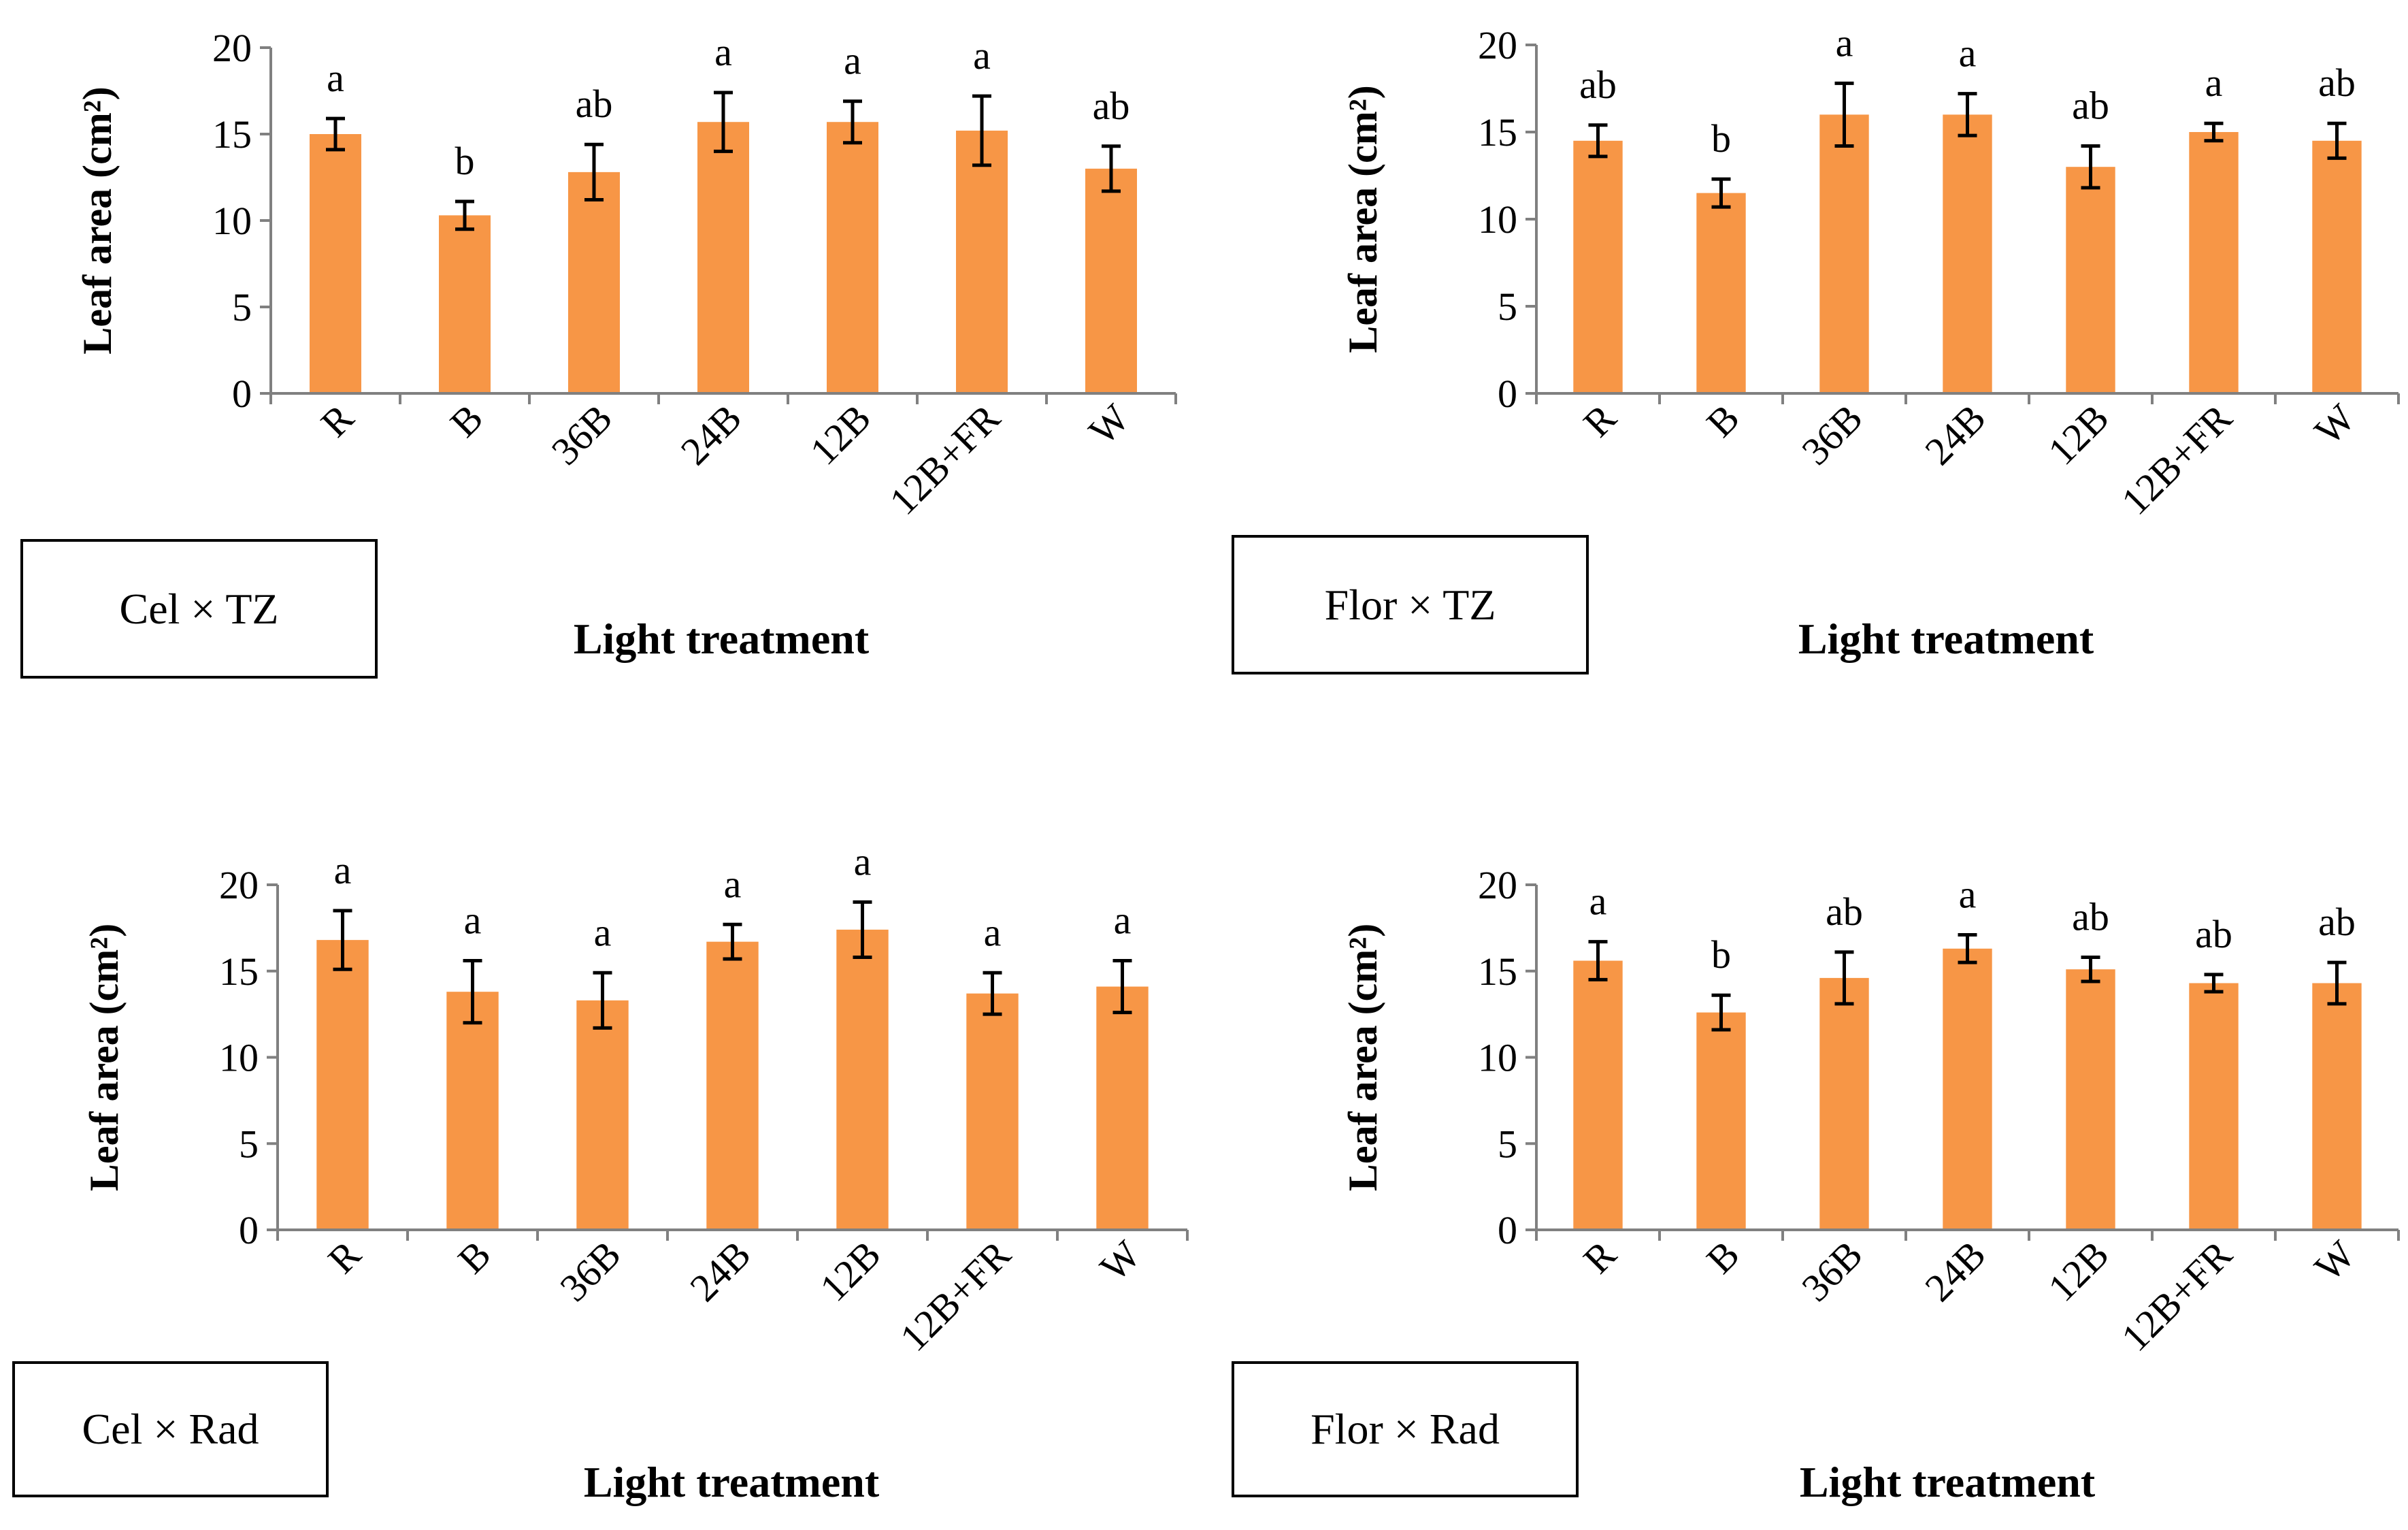 The height and width of the screenshot is (1530, 2408). What do you see at coordinates (1497, 971) in the screenshot?
I see `y-tick-label: 15` at bounding box center [1497, 971].